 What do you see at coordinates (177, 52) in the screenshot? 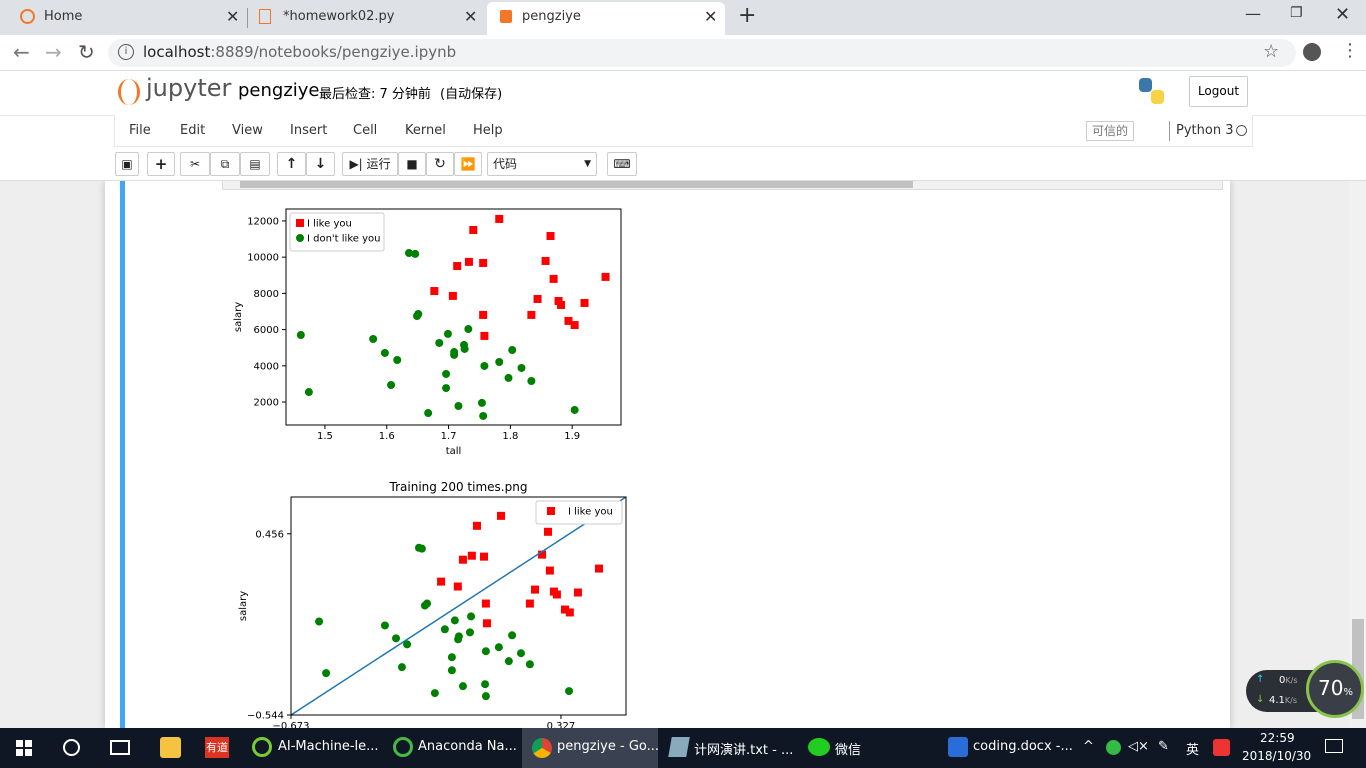
I see `url-host: localhost` at bounding box center [177, 52].